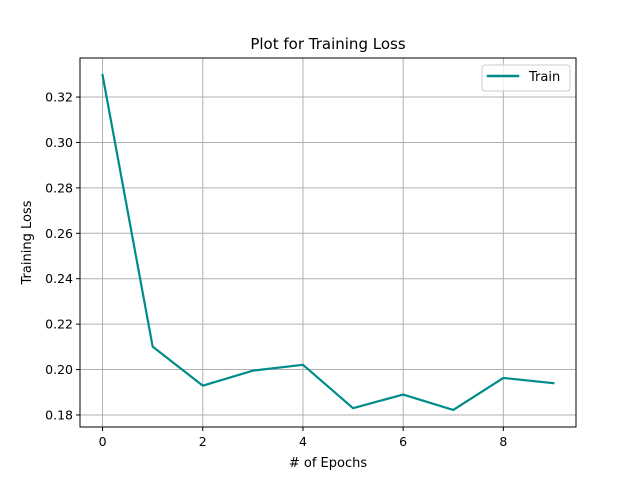 This screenshot has height=480, width=640. Describe the element at coordinates (403, 441) in the screenshot. I see `x-tick-label: 6` at that location.